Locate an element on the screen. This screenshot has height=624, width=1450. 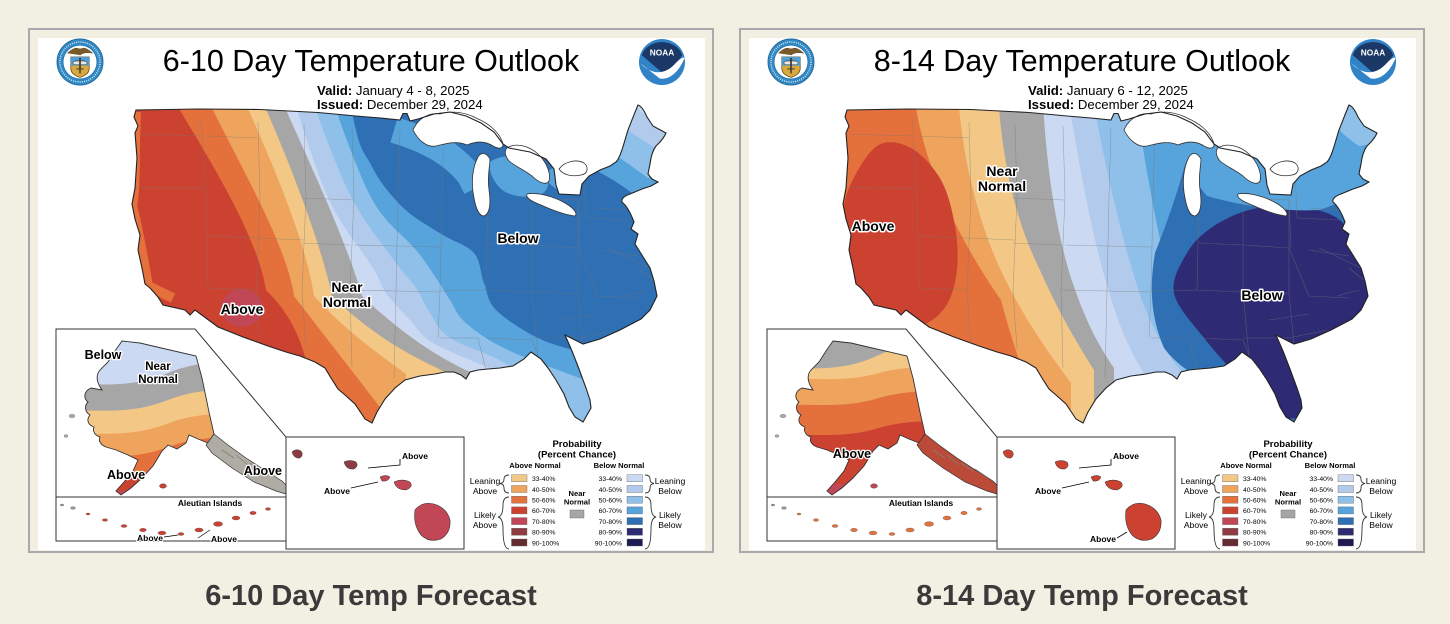
svg-text: 8-14 Day Temperature Outlook is located at coordinates (1082, 61).